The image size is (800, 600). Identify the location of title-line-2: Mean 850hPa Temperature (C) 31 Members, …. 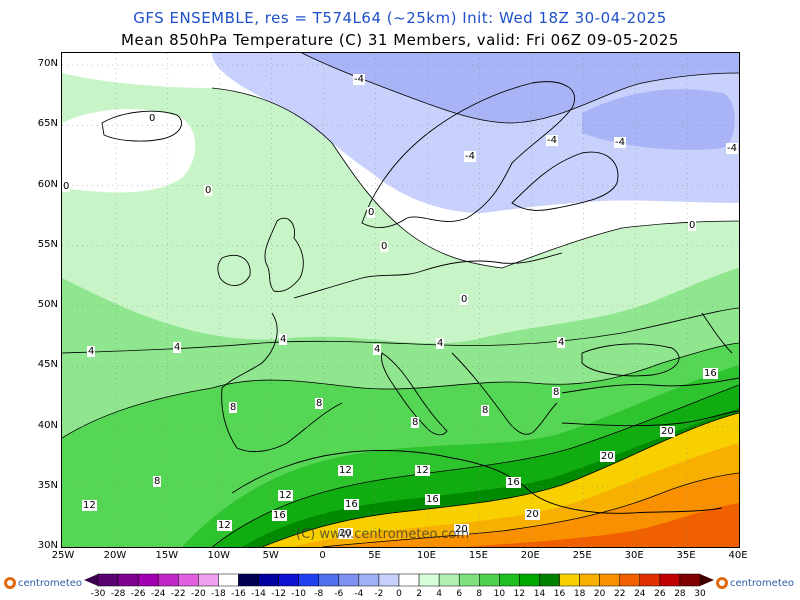
(400, 40).